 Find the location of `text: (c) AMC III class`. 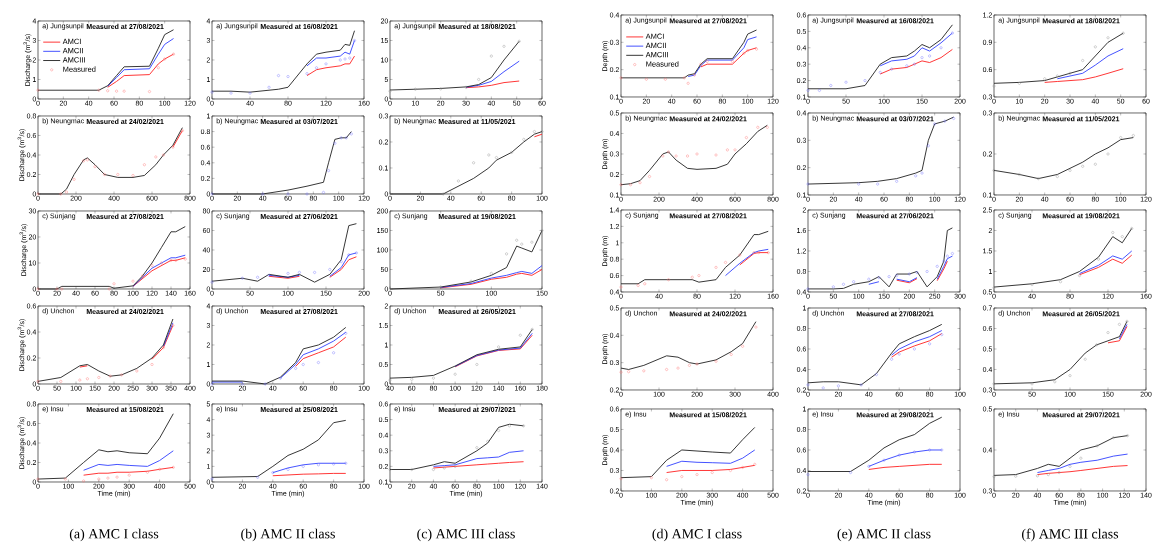

text: (c) AMC III class is located at coordinates (466, 535).